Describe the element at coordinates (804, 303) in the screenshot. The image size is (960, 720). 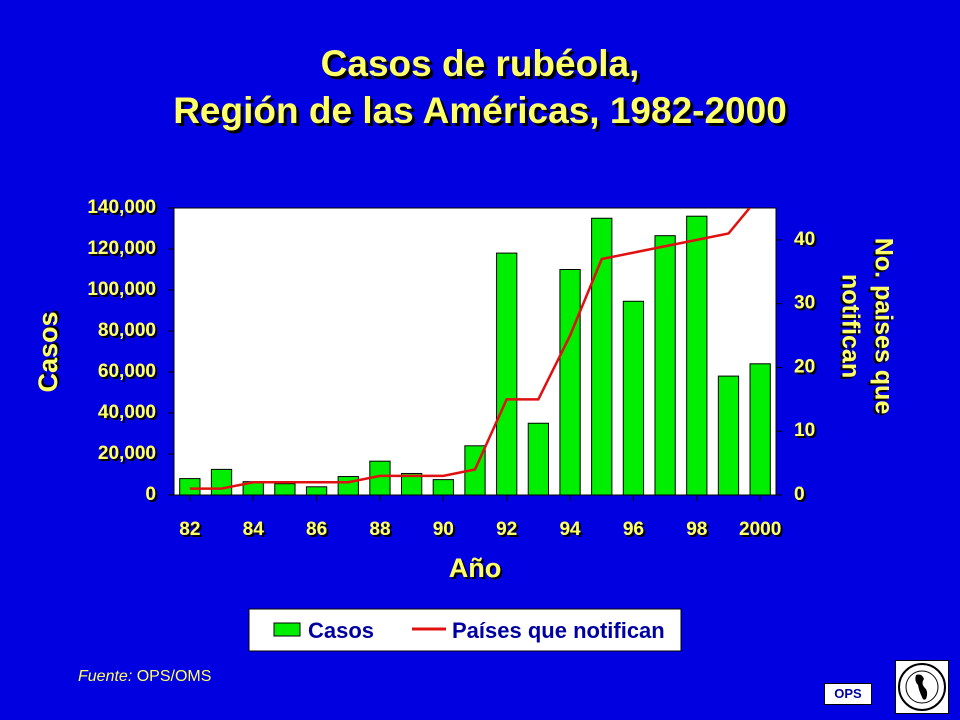
I see `y2-tick-label: 30` at that location.